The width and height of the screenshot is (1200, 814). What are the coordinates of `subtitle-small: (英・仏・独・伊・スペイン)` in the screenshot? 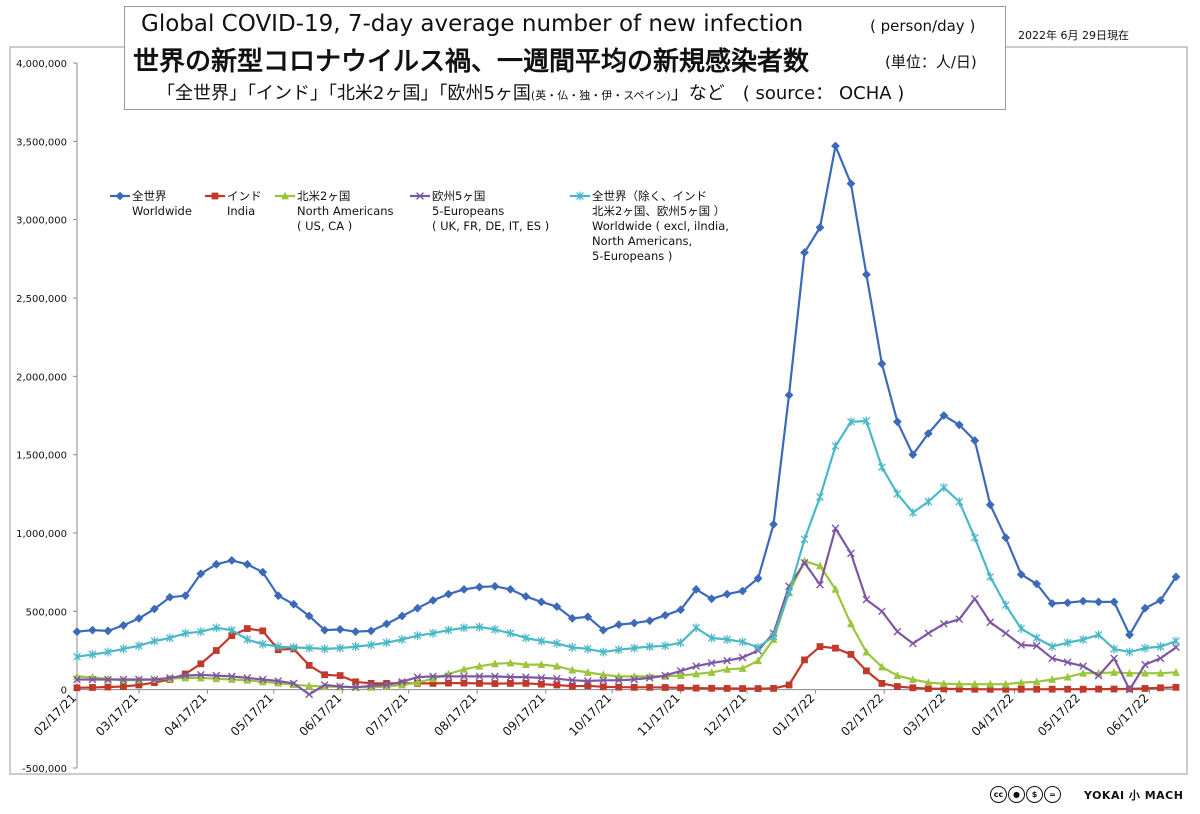 It's located at (600, 95).